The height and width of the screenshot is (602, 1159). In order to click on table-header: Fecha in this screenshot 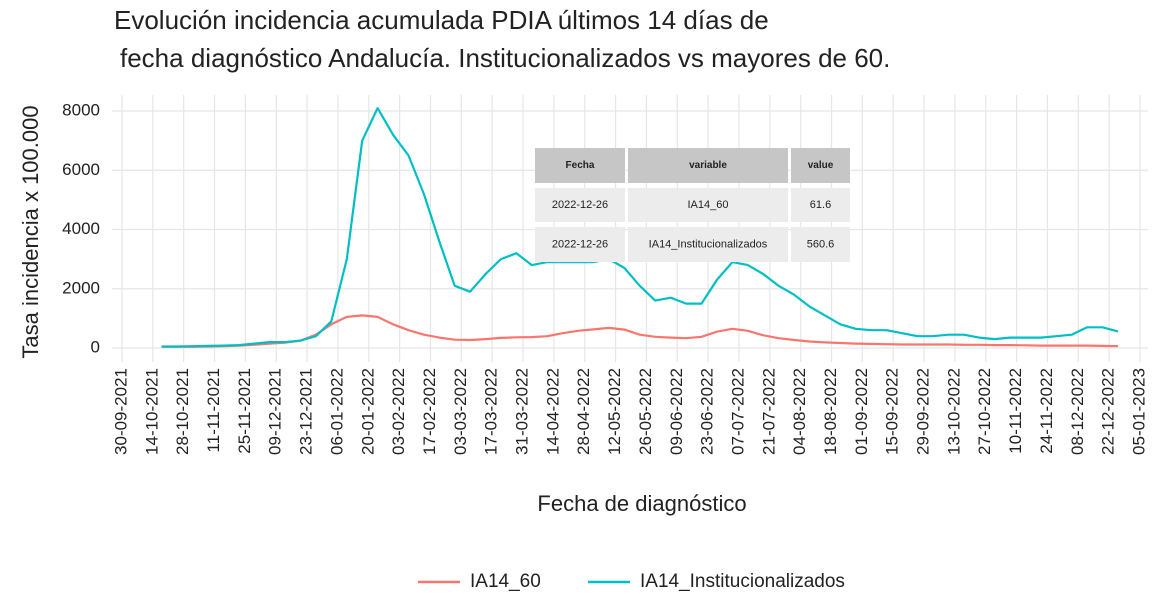, I will do `click(580, 165)`.